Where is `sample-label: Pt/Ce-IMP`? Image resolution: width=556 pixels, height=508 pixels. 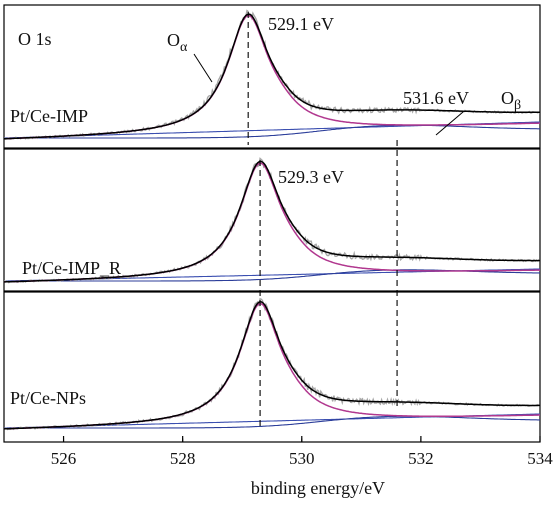
sample-label: Pt/Ce-IMP is located at coordinates (49, 116).